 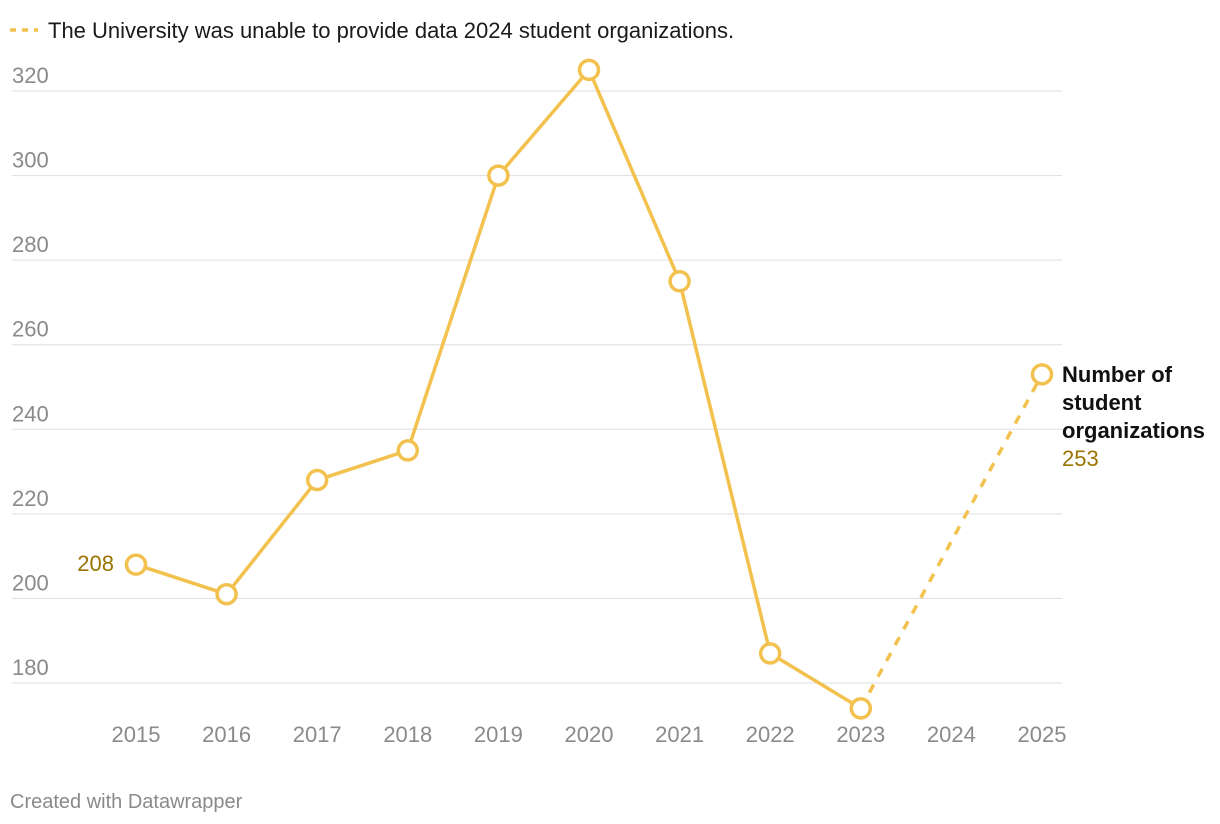 What do you see at coordinates (30, 371) in the screenshot?
I see `y-axis: 180 200 220 240 260 280 300 320` at bounding box center [30, 371].